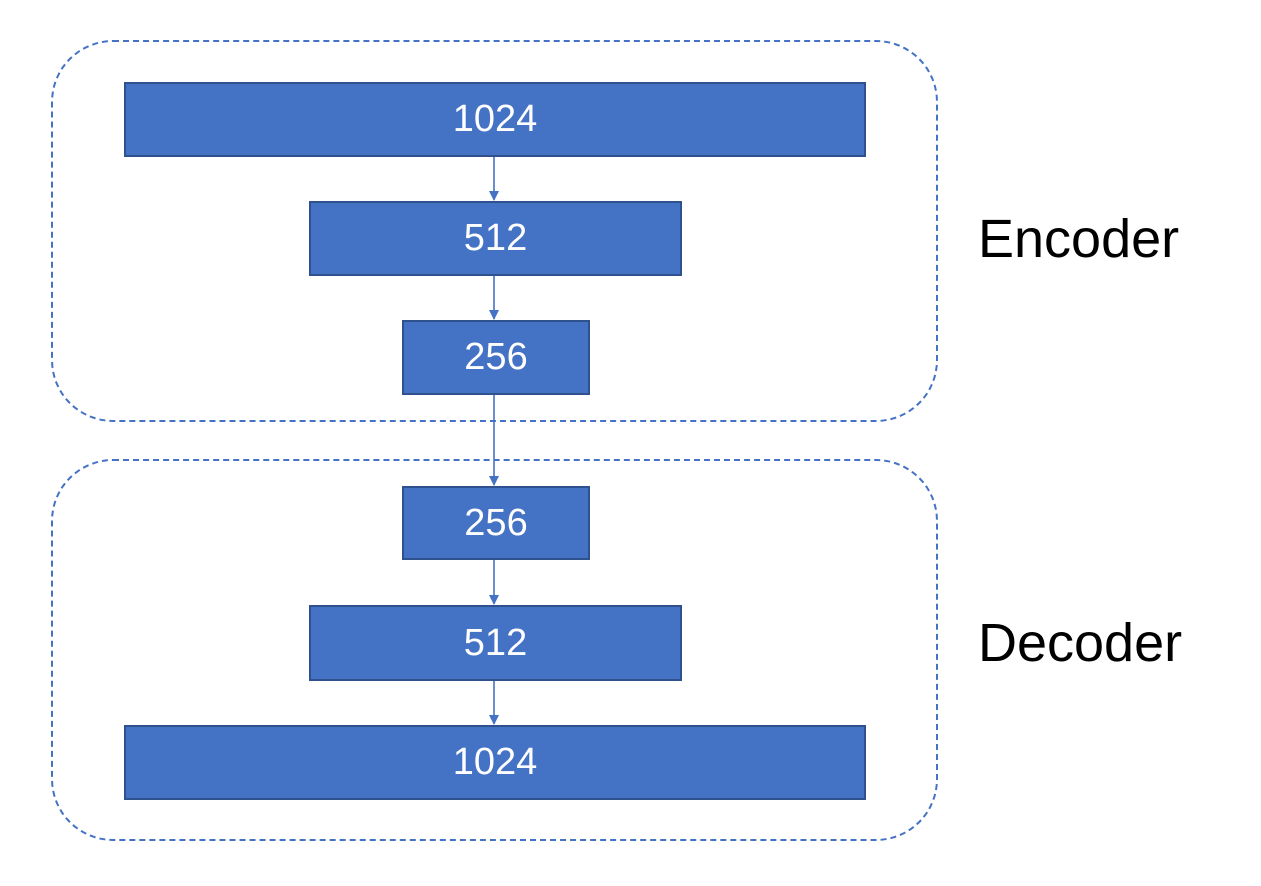 Image resolution: width=1261 pixels, height=886 pixels. Describe the element at coordinates (1080, 643) in the screenshot. I see `decoder-label: Decoder` at that location.